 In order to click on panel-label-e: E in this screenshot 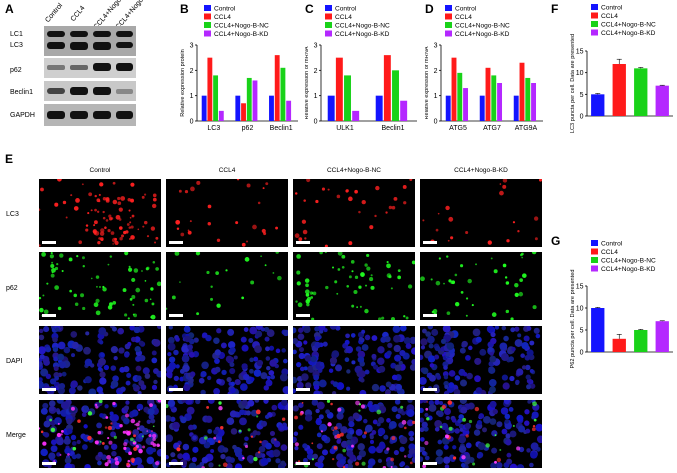, I will do `click(9, 159)`.